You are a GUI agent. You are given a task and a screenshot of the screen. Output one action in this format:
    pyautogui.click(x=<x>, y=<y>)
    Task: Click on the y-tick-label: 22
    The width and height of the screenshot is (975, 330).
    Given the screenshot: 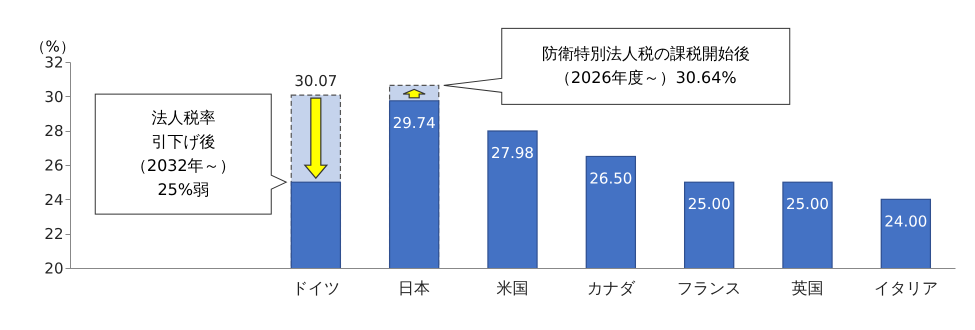 What is the action you would take?
    pyautogui.click(x=54, y=234)
    